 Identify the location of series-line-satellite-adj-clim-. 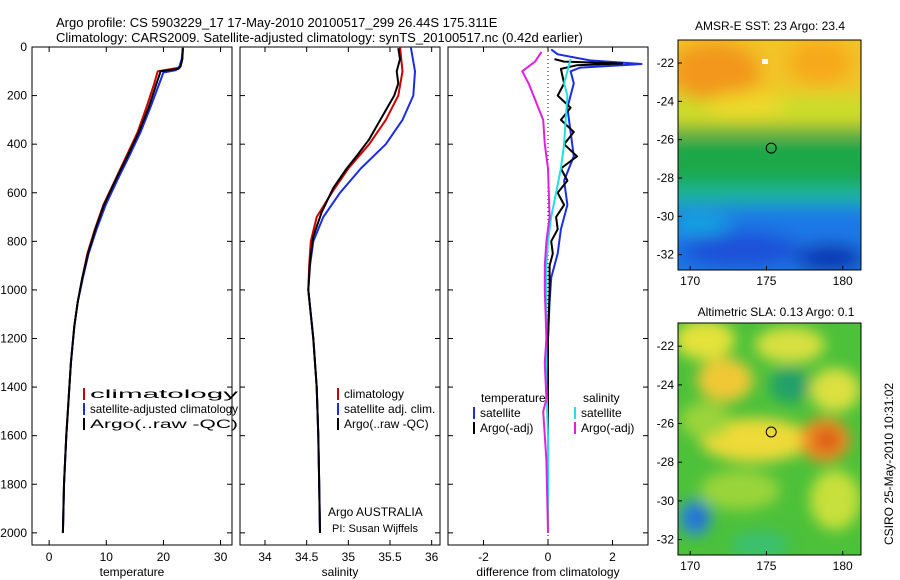
(361, 289).